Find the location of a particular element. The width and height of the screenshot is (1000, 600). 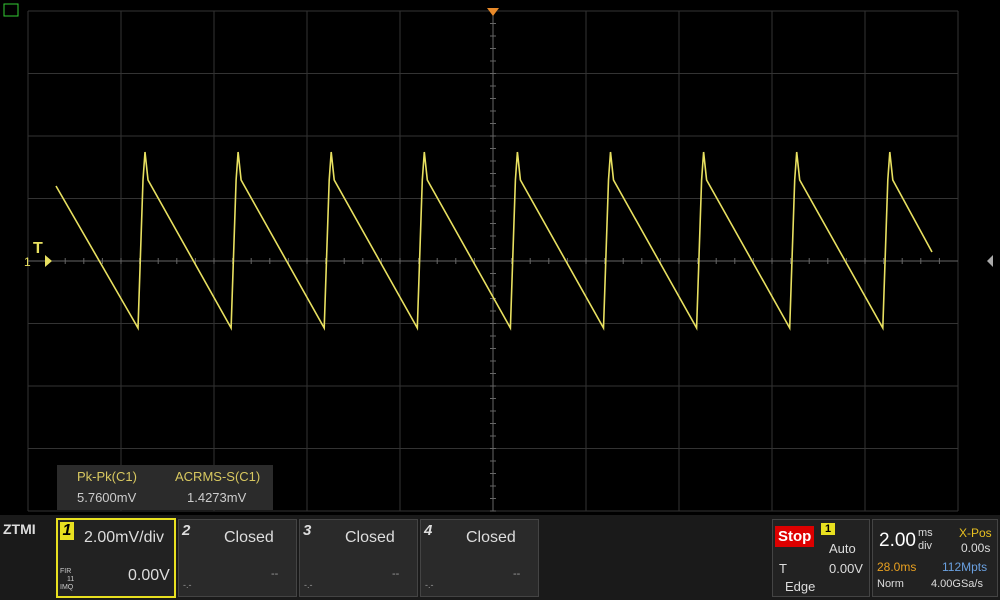

trigger-type: Edge is located at coordinates (800, 586).